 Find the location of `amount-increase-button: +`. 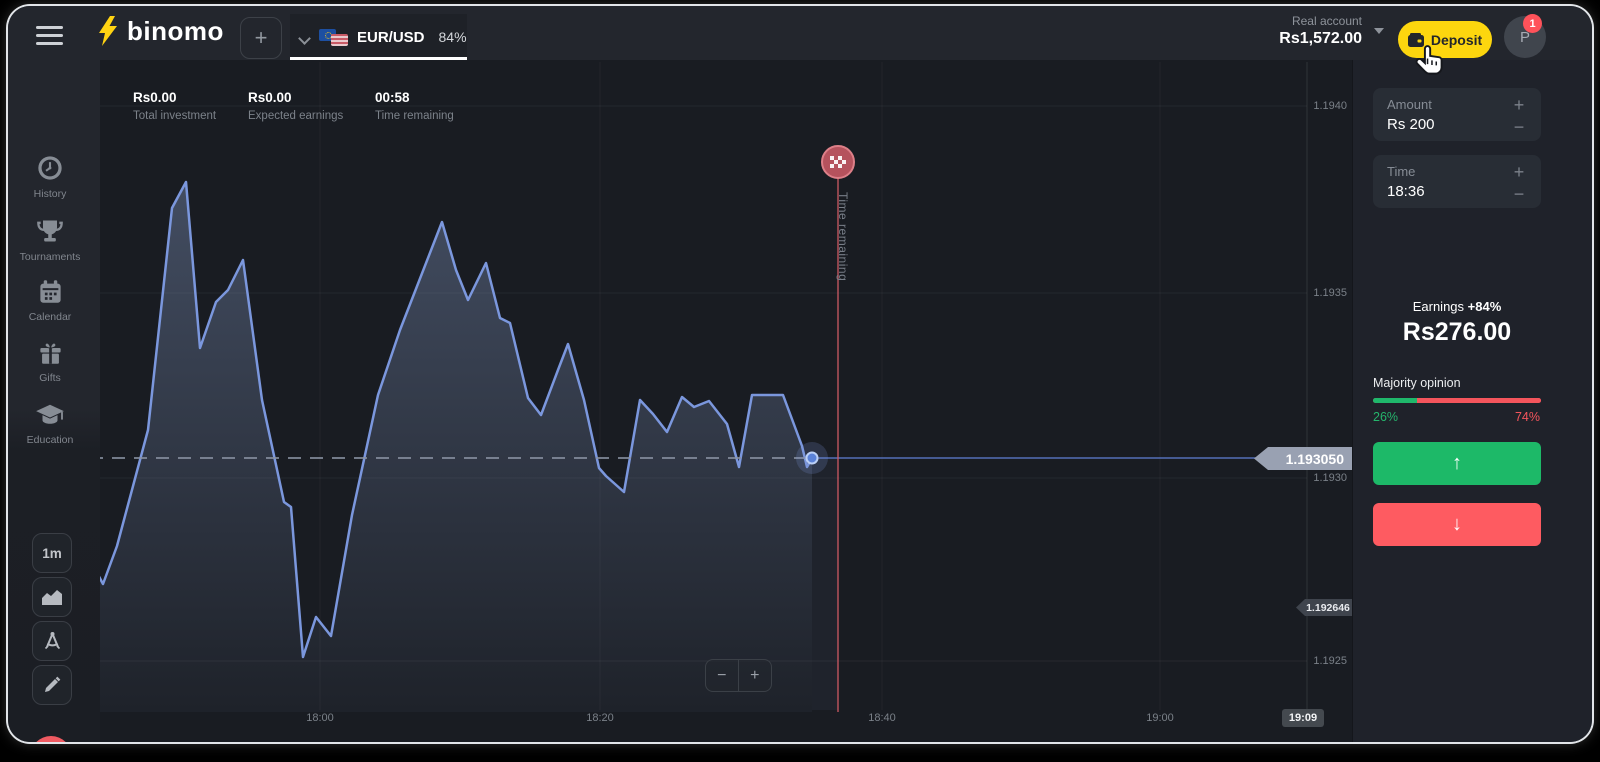

amount-increase-button: + is located at coordinates (1519, 105).